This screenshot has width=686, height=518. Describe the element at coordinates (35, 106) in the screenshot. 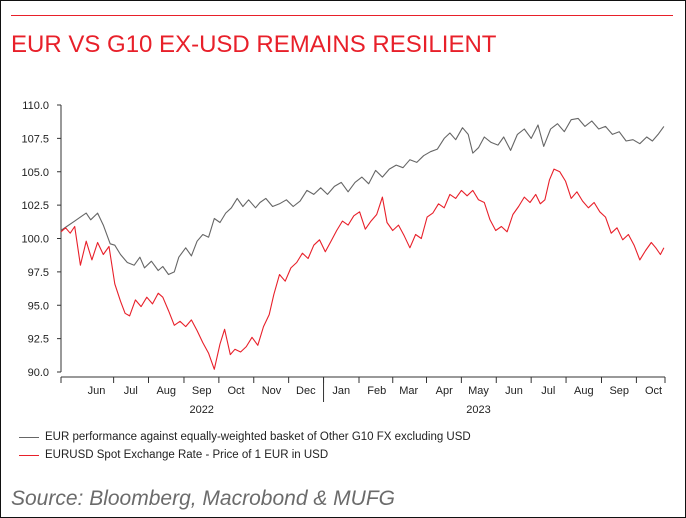

I see `y-tick-label: 110.0` at that location.